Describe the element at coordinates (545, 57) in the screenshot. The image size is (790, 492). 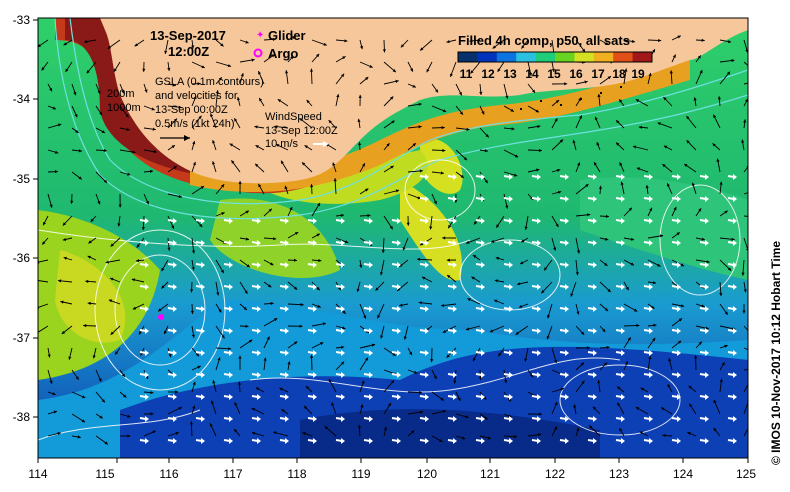
I see `colorbar-swatch` at that location.